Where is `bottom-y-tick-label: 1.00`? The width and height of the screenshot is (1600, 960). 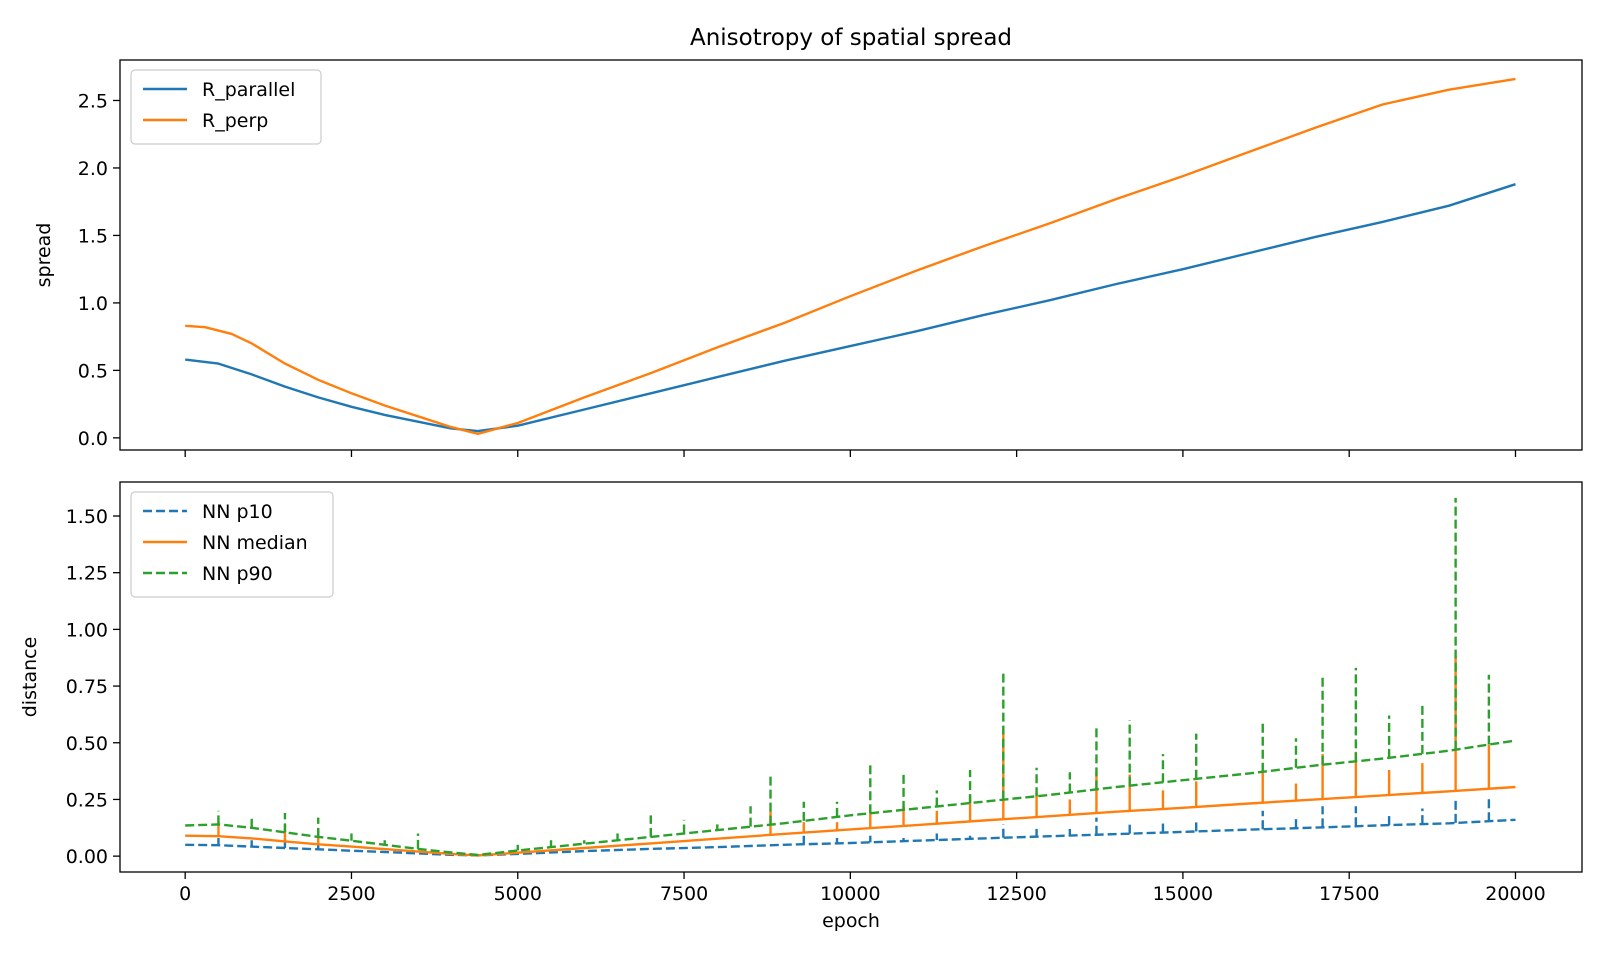
bottom-y-tick-label: 1.00 is located at coordinates (87, 630).